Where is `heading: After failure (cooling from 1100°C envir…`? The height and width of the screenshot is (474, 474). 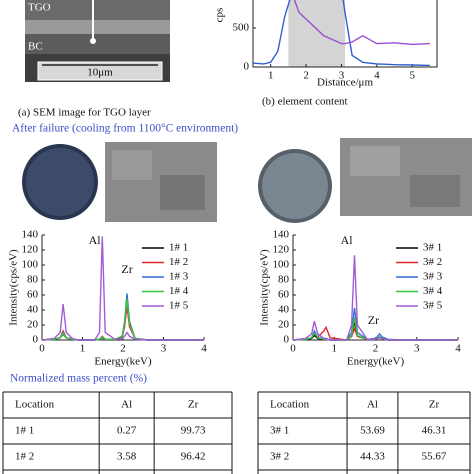 heading: After failure (cooling from 1100°C envir… is located at coordinates (125, 129).